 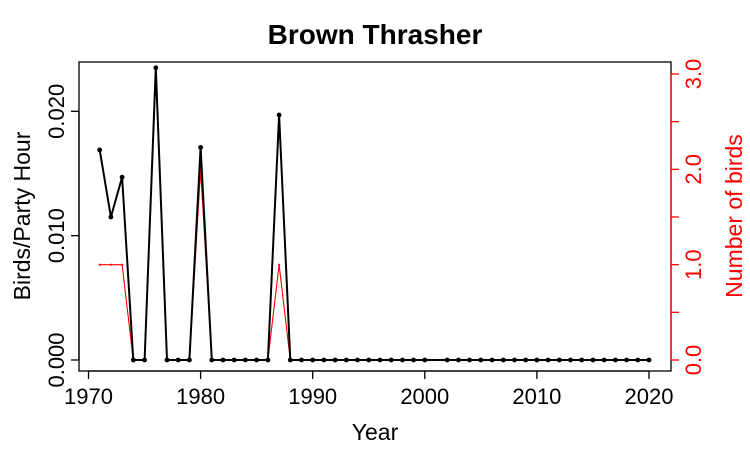 What do you see at coordinates (649, 396) in the screenshot?
I see `x-tick-label: 2020` at bounding box center [649, 396].